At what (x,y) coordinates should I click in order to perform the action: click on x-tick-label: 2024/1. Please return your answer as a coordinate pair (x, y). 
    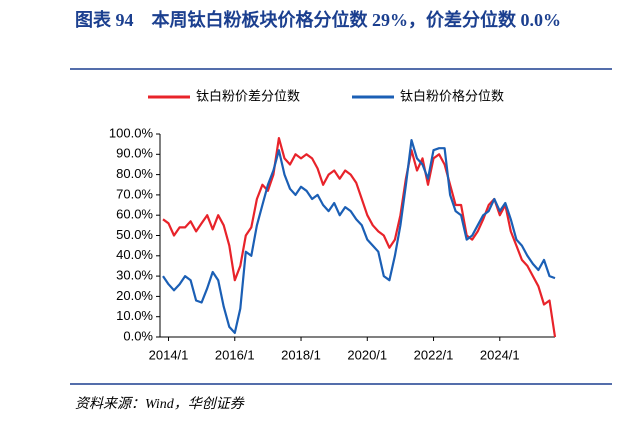
    Looking at the image, I should click on (500, 354).